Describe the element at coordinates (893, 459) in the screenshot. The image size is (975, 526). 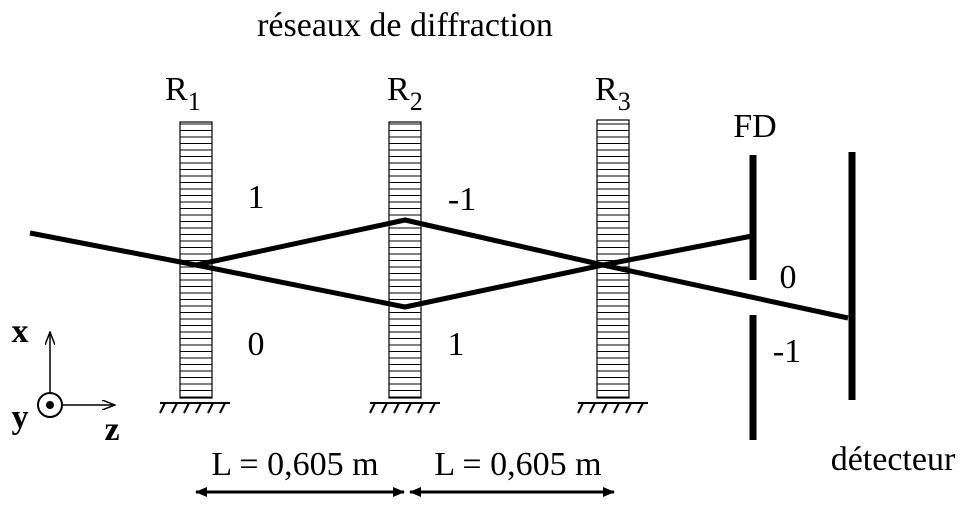
I see `detector-label: détecteur` at that location.